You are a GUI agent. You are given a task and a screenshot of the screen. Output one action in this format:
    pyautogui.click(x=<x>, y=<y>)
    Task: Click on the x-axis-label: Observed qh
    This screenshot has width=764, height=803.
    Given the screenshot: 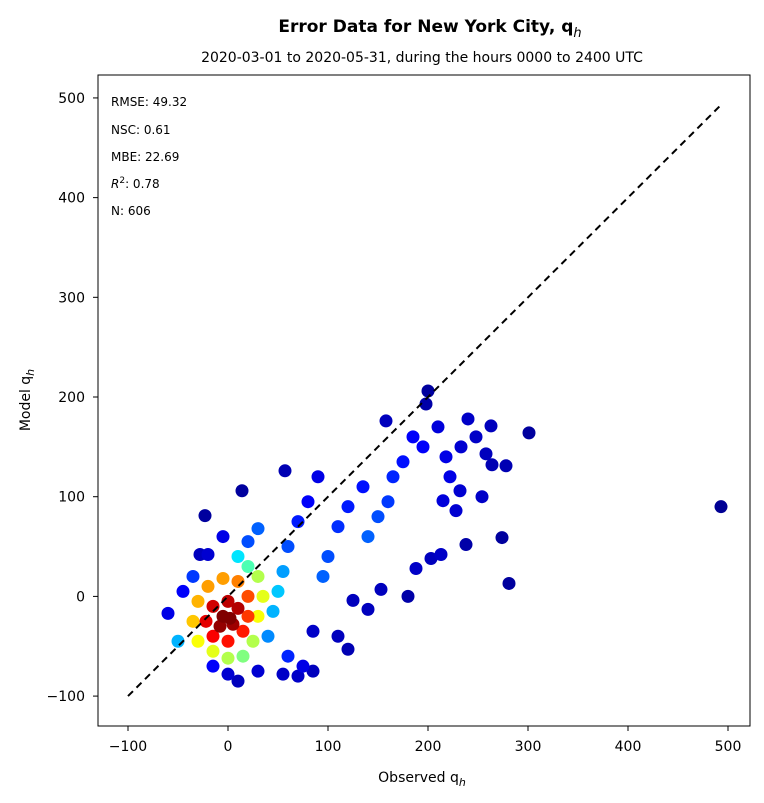 What is the action you would take?
    pyautogui.click(x=422, y=779)
    